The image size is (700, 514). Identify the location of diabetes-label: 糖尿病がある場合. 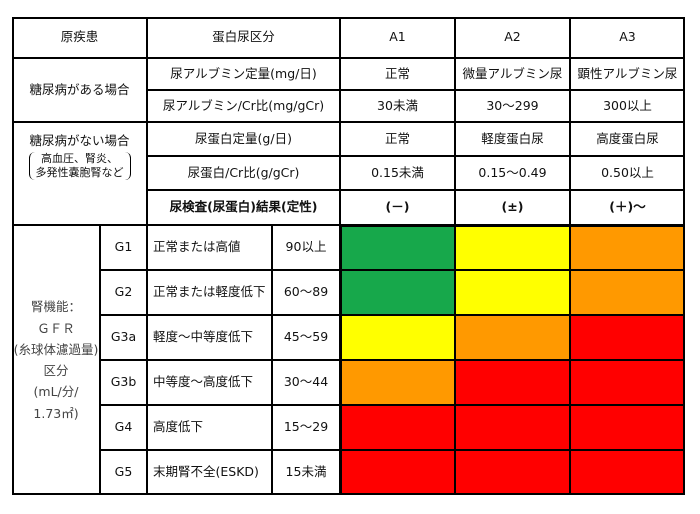
(79, 90).